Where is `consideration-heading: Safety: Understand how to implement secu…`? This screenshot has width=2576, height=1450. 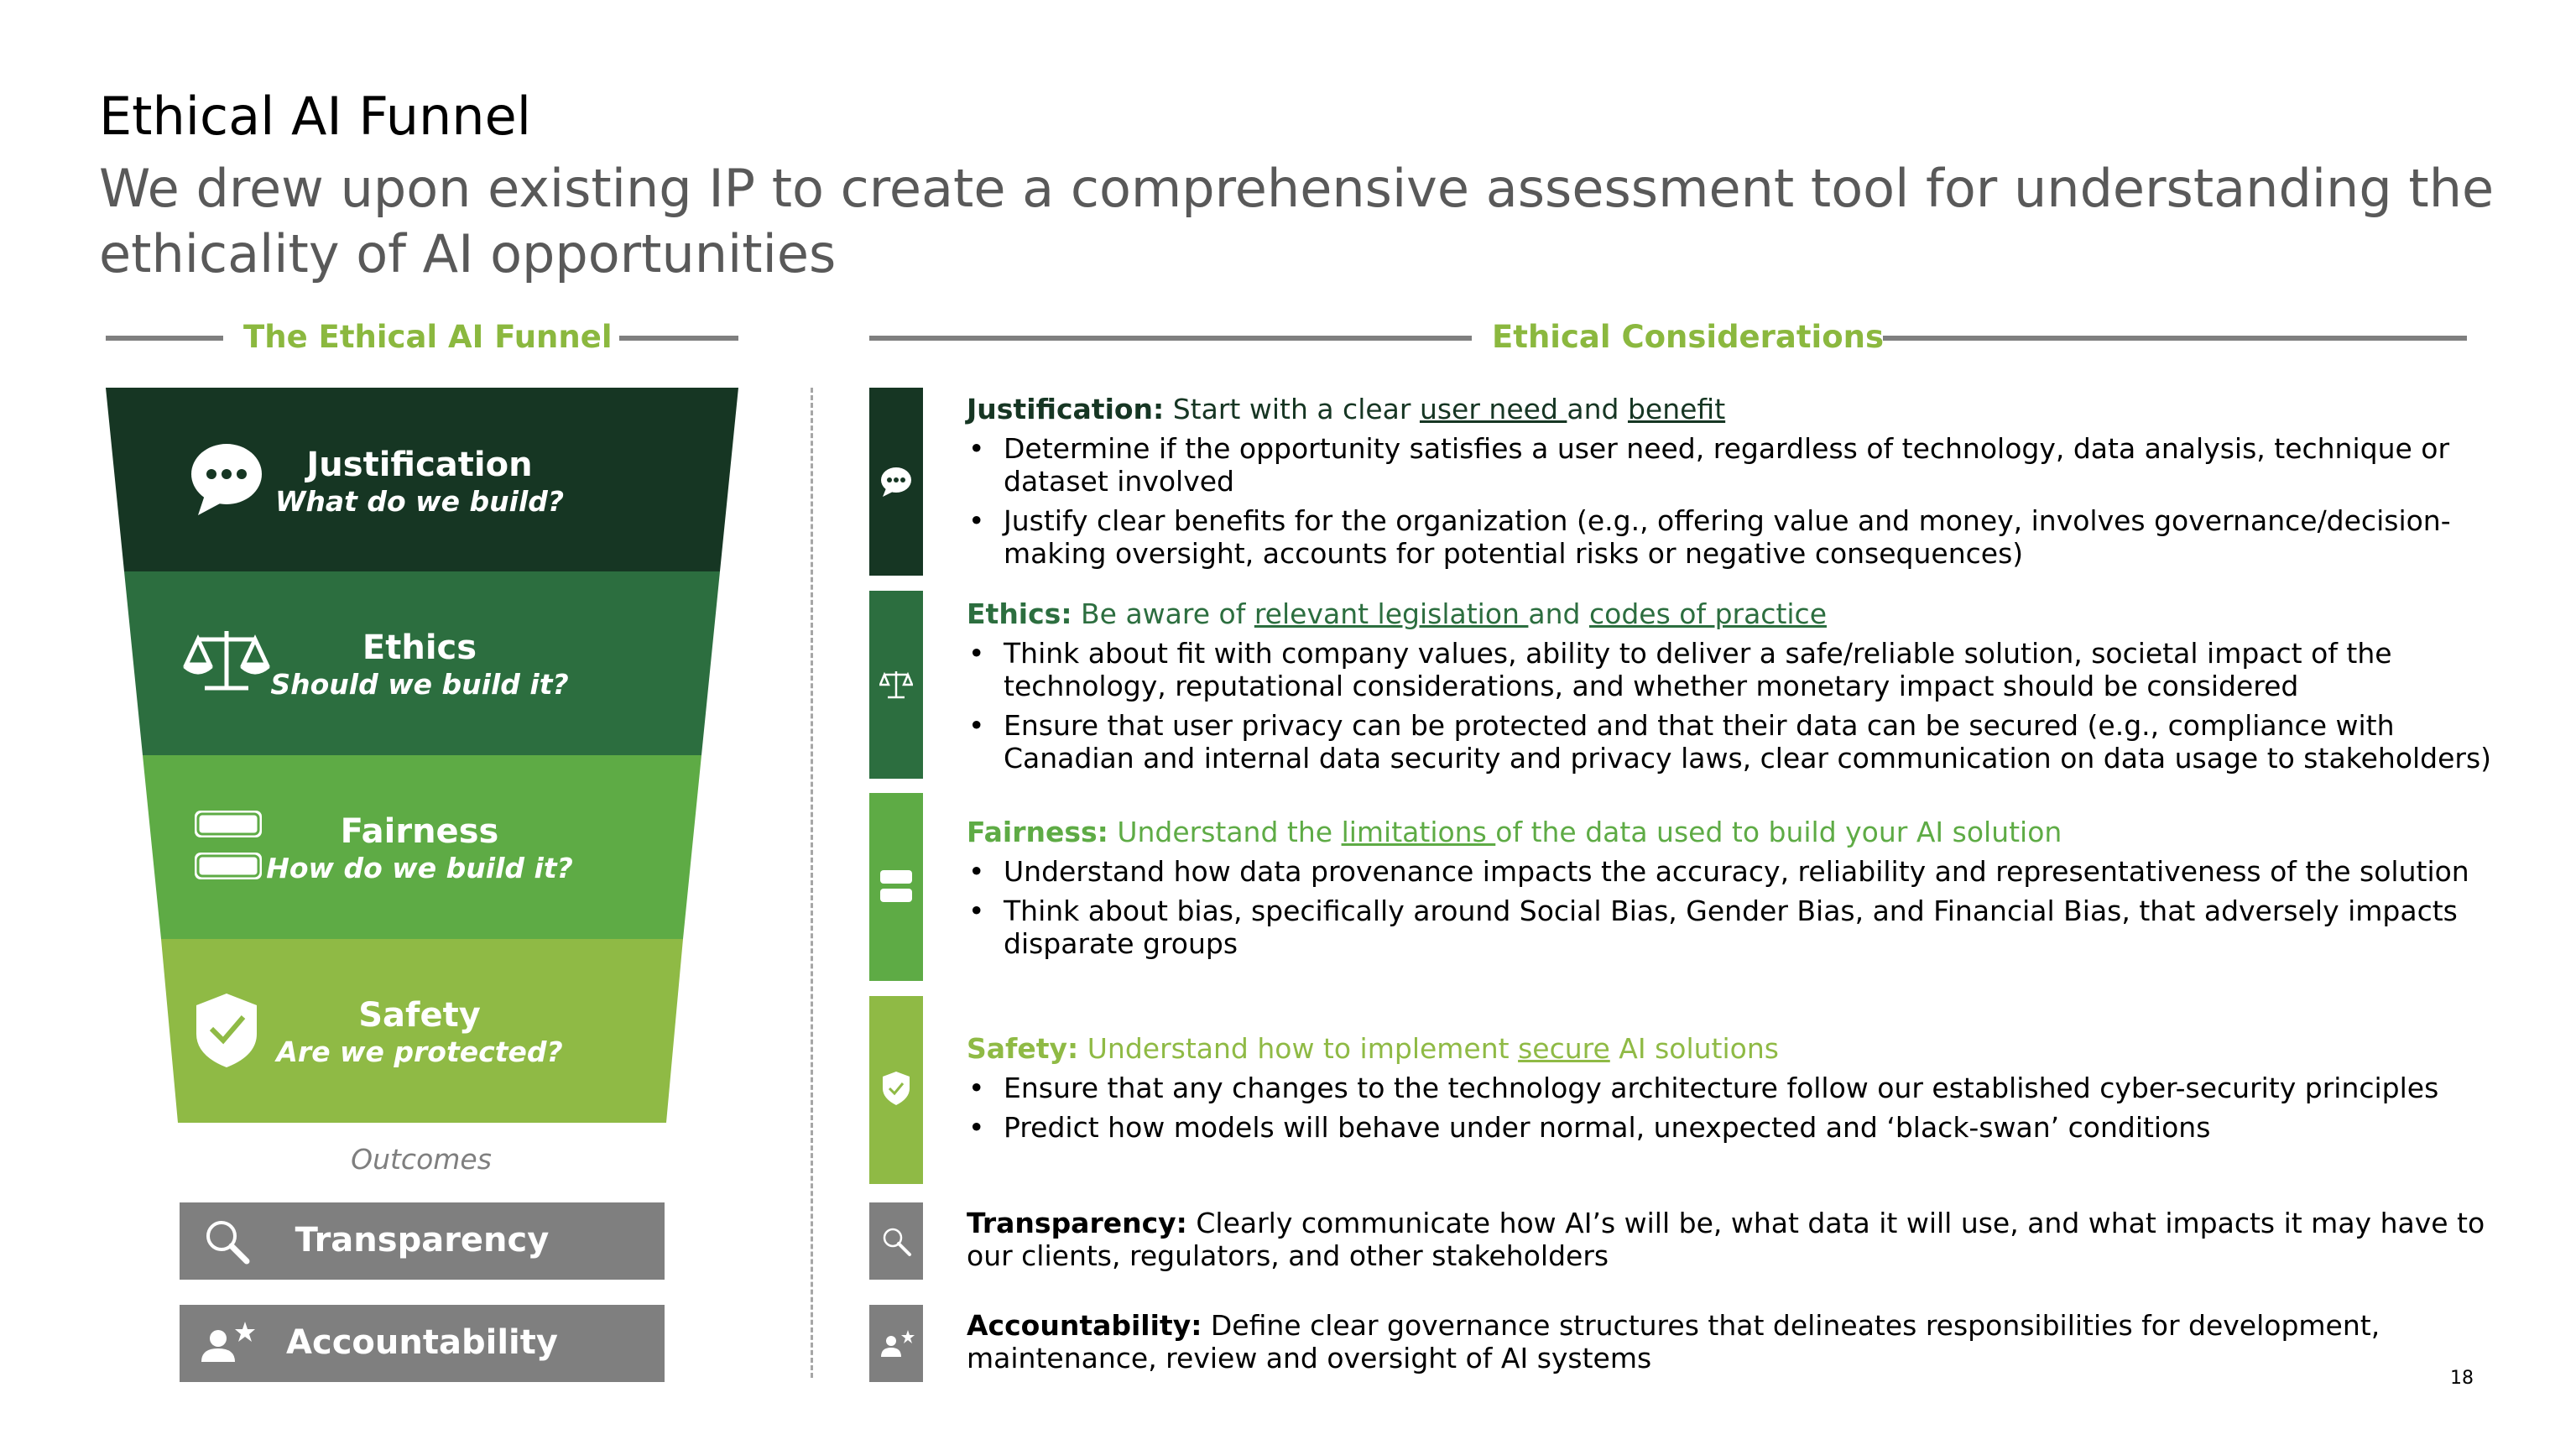 consideration-heading: Safety: Understand how to implement secu… is located at coordinates (1730, 1048).